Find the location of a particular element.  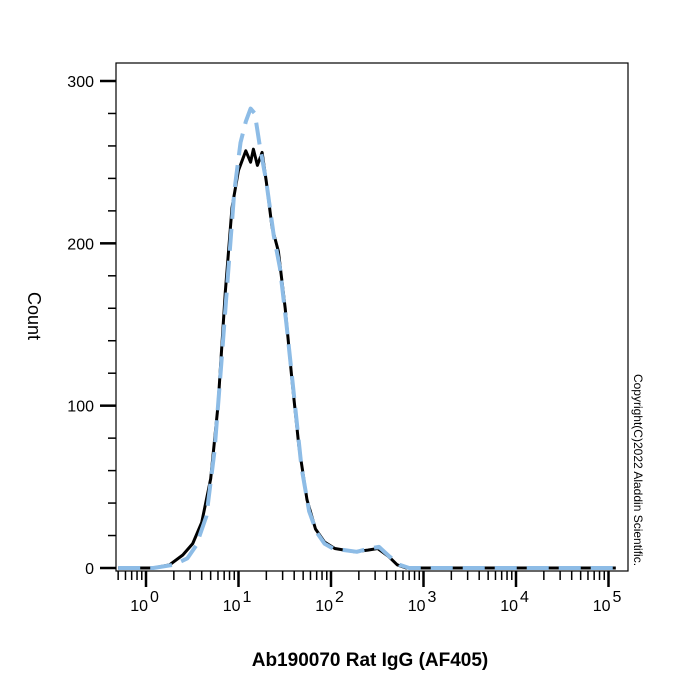

y-tick-label: 100 is located at coordinates (80, 407).